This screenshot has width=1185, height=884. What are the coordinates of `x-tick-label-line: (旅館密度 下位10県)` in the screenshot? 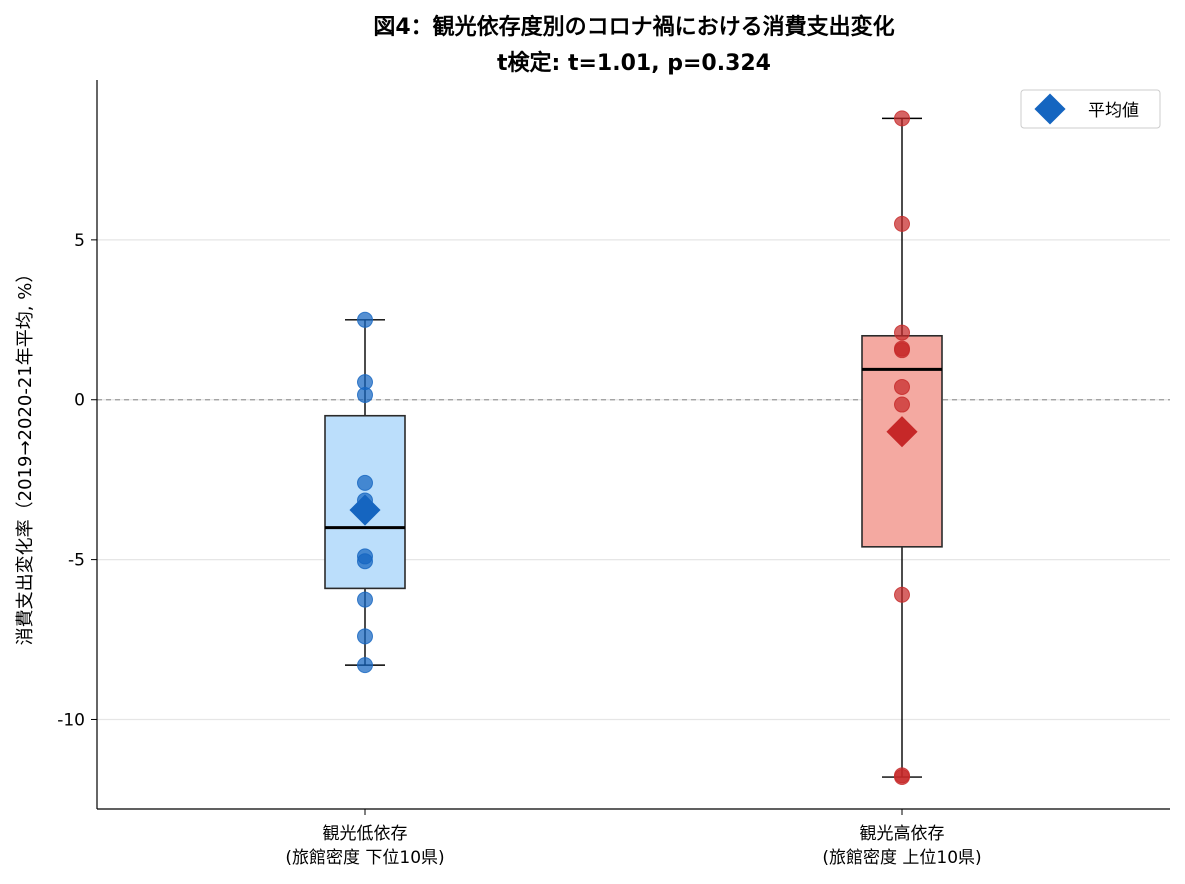 It's located at (364, 858).